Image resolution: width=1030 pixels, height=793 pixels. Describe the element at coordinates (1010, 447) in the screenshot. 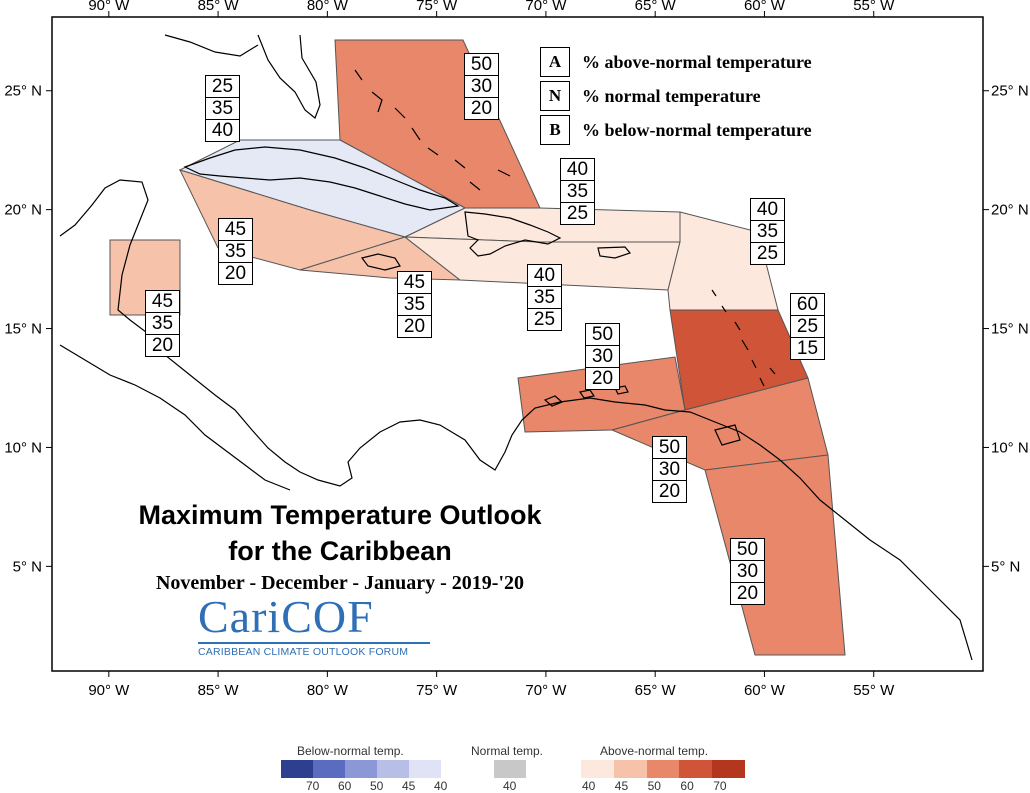

I see `lat-tick-label: 10° N` at that location.